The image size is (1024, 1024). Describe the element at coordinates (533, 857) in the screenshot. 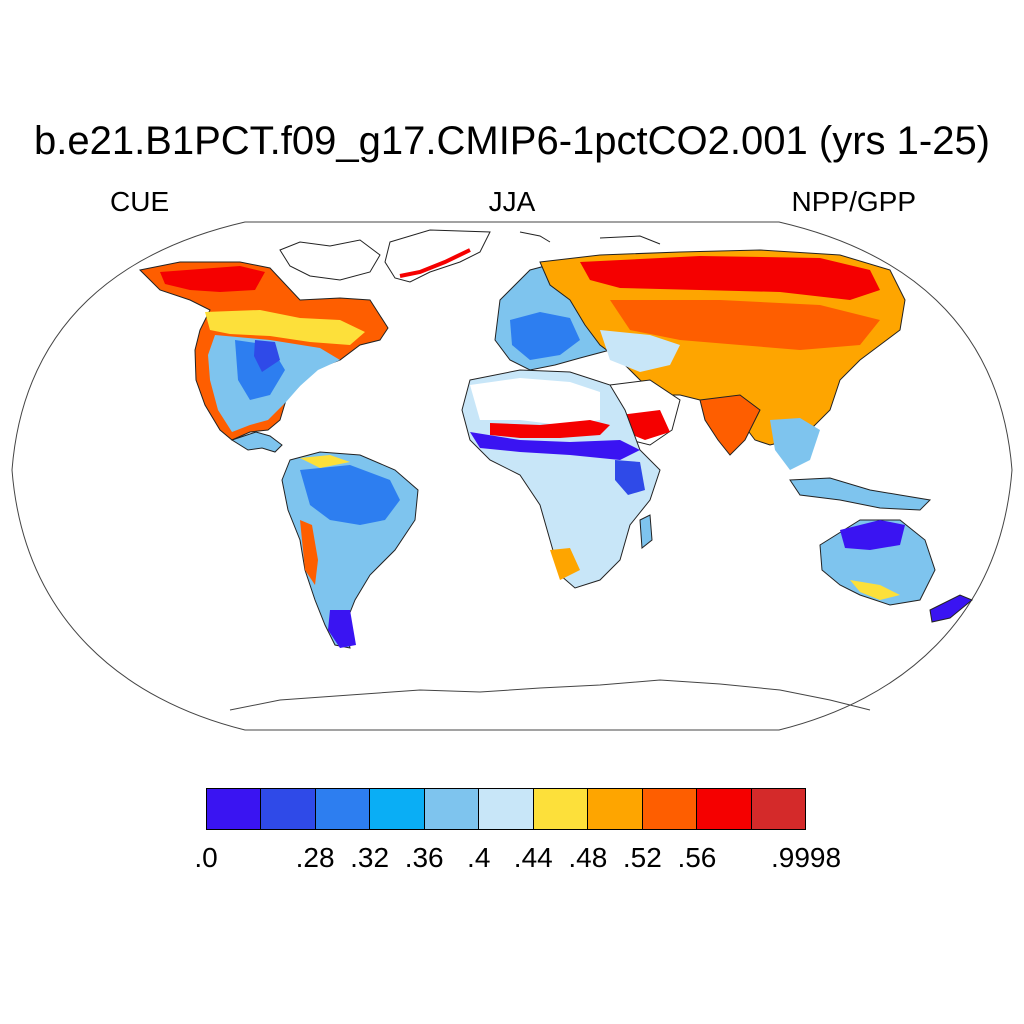

I see `colorbar-label: .44` at that location.